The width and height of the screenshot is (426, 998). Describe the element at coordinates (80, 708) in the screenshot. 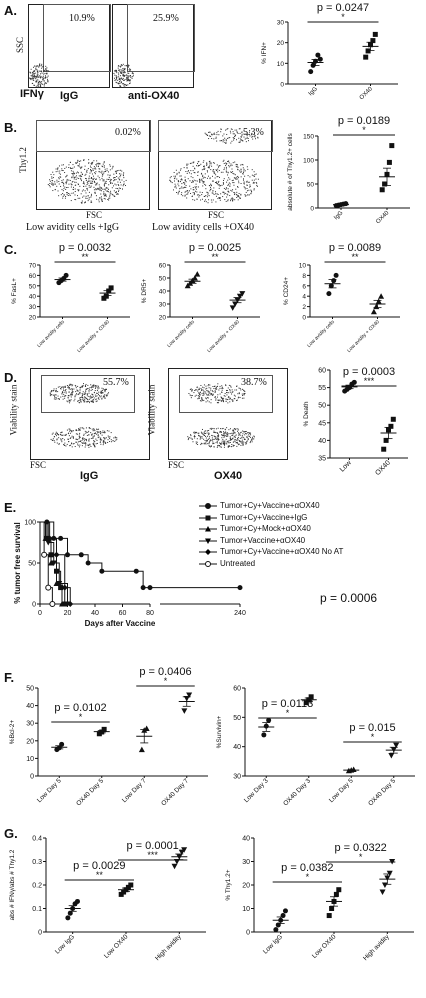

I see `p-value-label: p = 0.0102` at that location.